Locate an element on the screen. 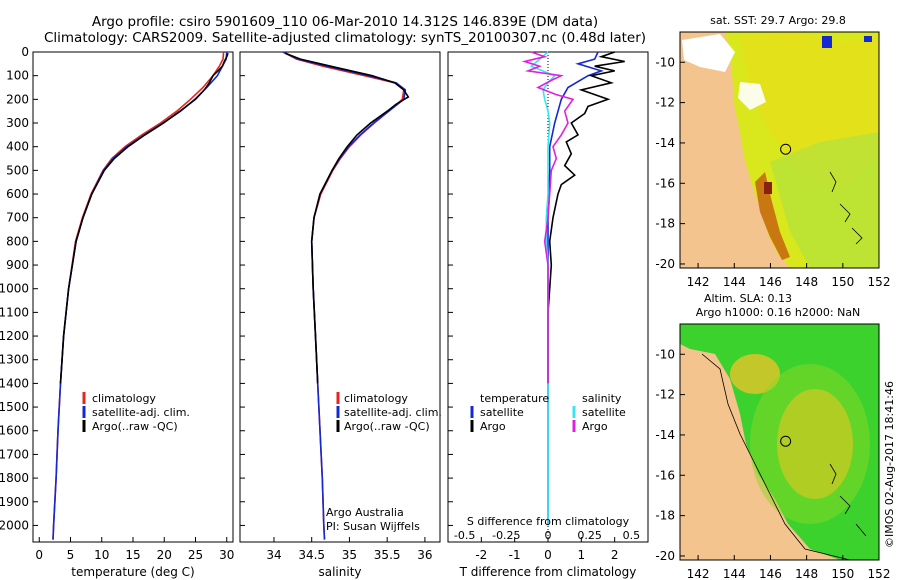  series-line-satellite-adj-clim- is located at coordinates (344, 295).